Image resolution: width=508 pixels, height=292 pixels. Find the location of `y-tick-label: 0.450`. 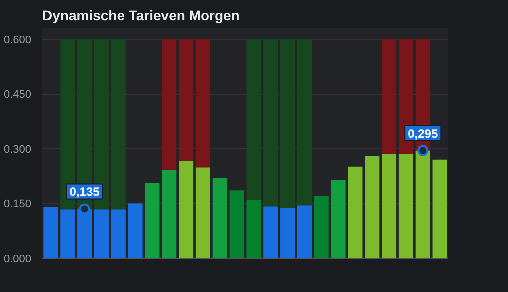

y-tick-label: 0.450 is located at coordinates (18, 95).